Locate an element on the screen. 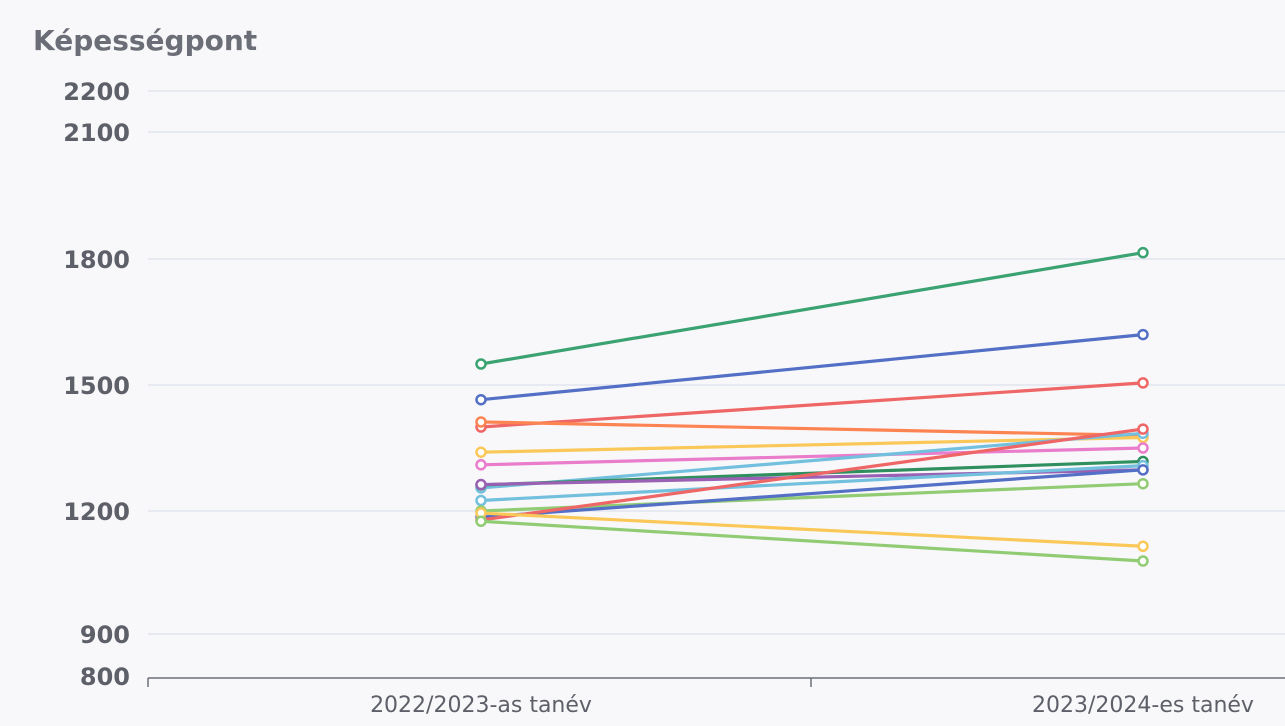  y-tick-label: 2200 is located at coordinates (96, 92).